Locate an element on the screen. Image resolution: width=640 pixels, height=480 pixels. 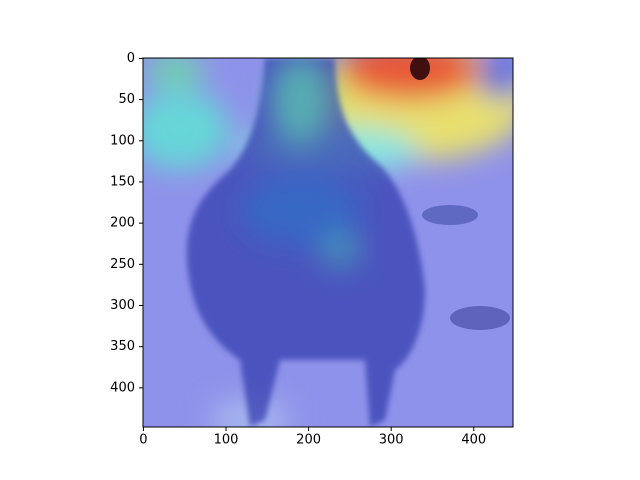
x-tick-label: 0 is located at coordinates (143, 440).